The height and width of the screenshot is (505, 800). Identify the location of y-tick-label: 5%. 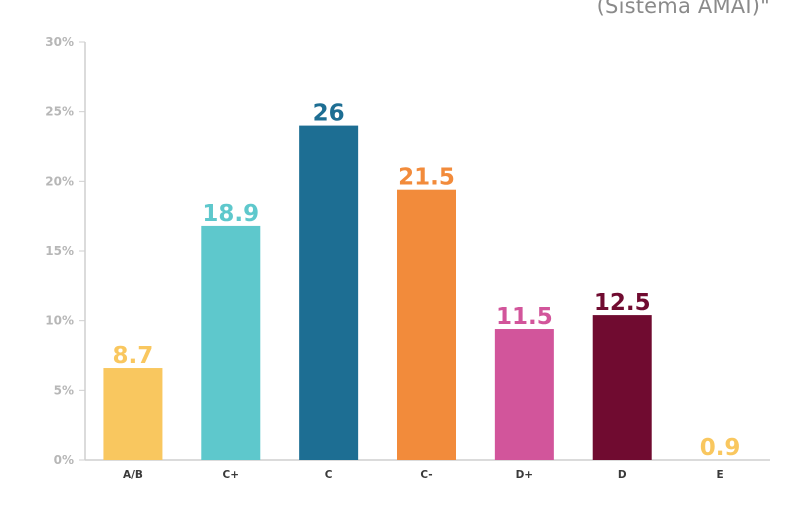
(64, 390).